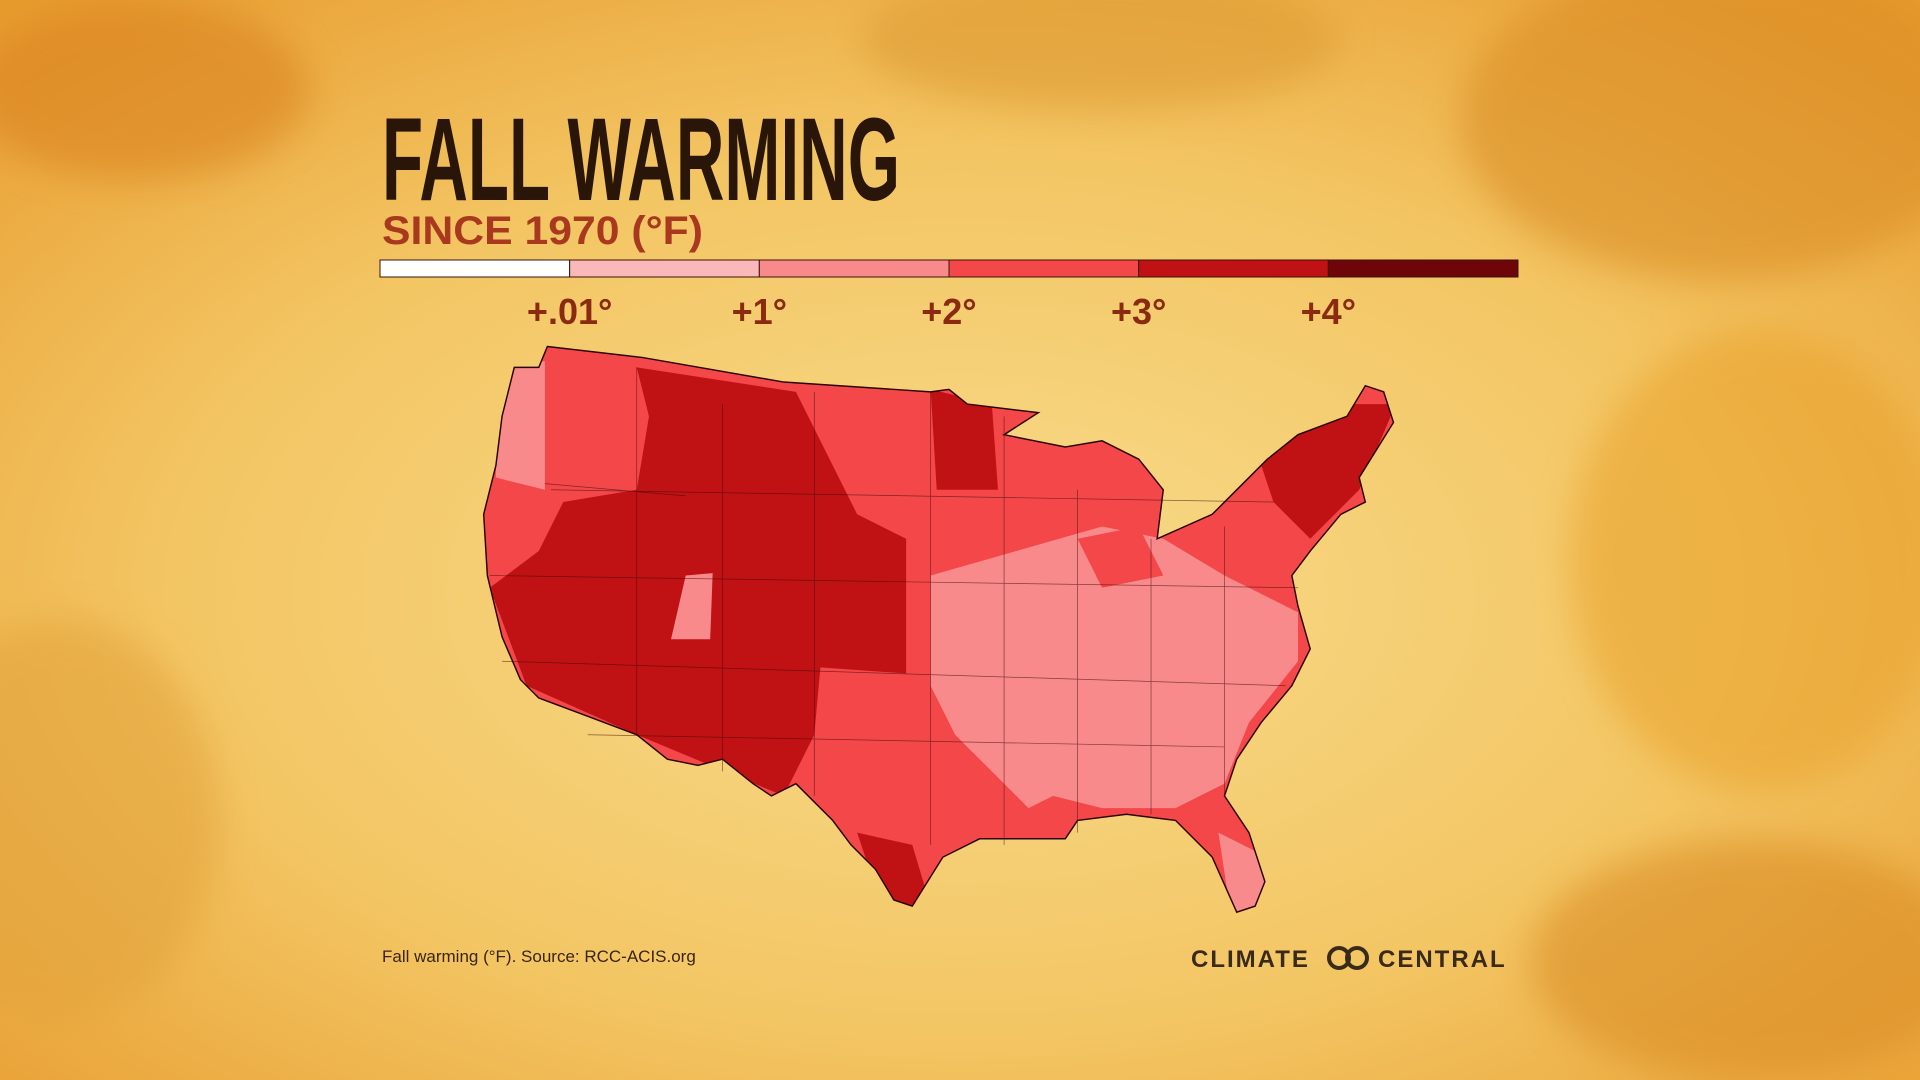 The width and height of the screenshot is (1920, 1080). What do you see at coordinates (1328, 311) in the screenshot?
I see `legend-tick-label: +4°` at bounding box center [1328, 311].